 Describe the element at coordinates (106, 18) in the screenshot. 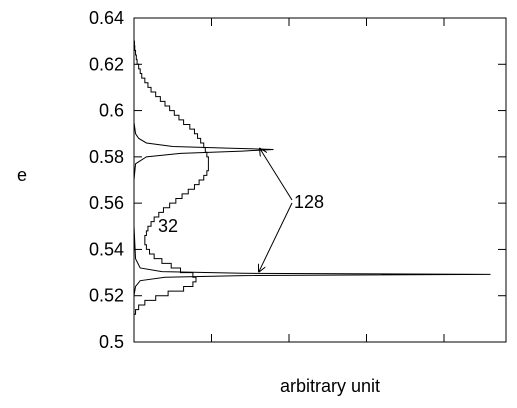

I see `y-tick-label: 0.64` at that location.